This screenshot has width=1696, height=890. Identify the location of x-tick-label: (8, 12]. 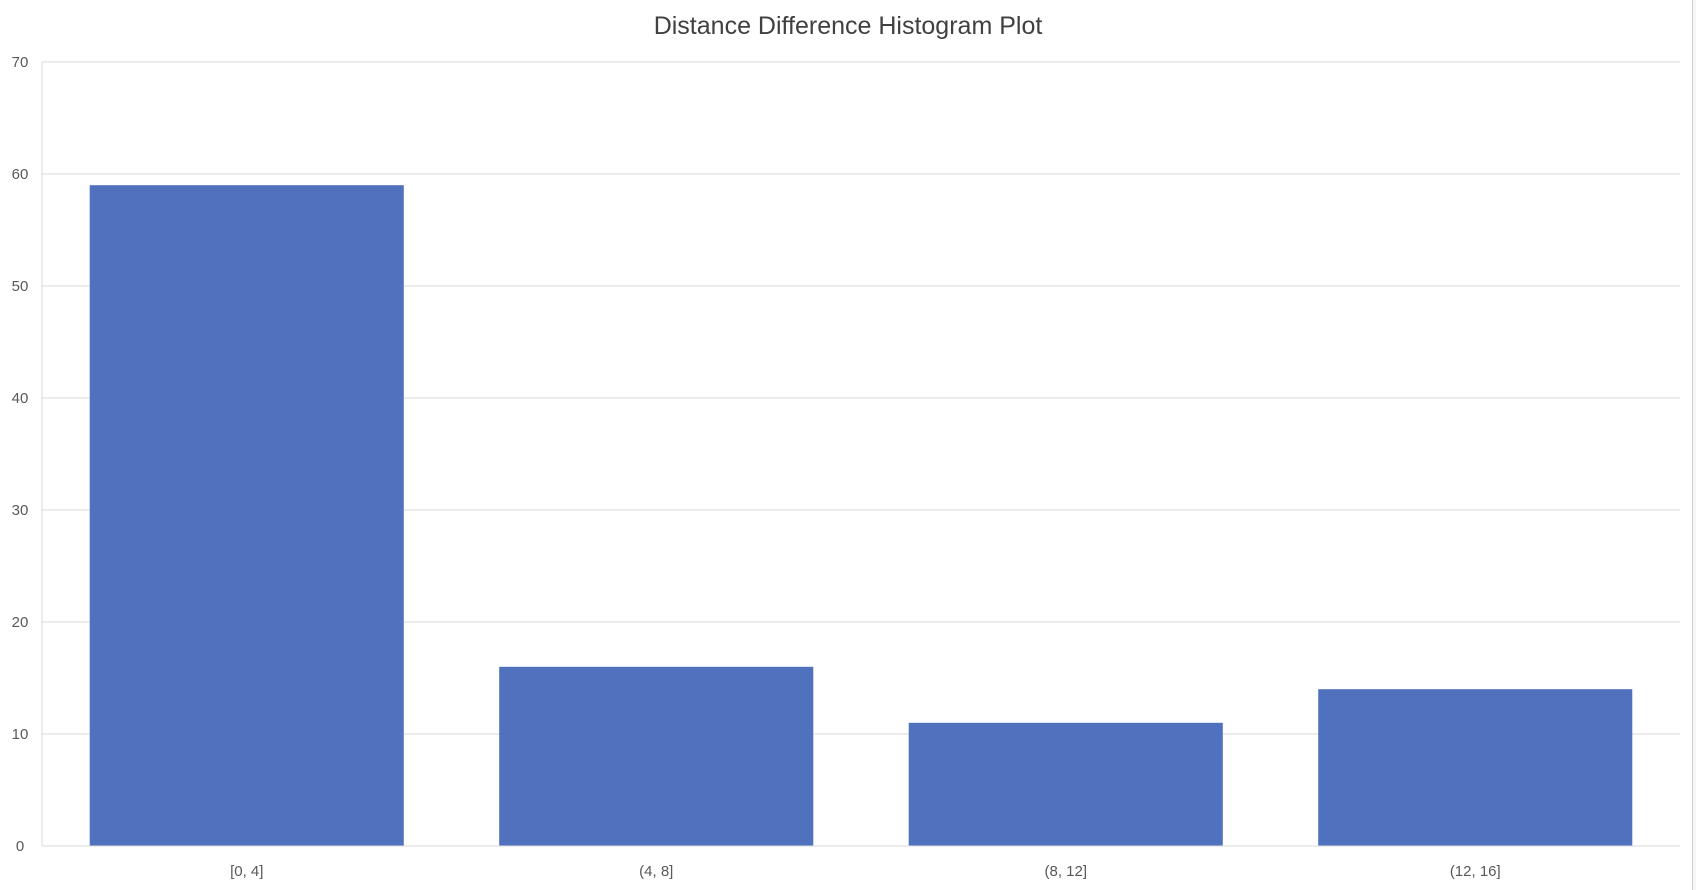
(1065, 871).